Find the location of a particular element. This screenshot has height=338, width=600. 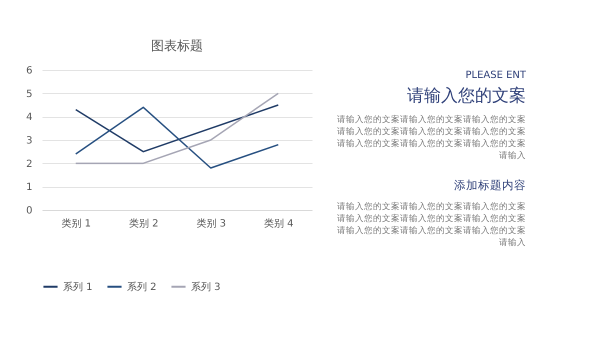

y-tick-label: 5 is located at coordinates (29, 94).